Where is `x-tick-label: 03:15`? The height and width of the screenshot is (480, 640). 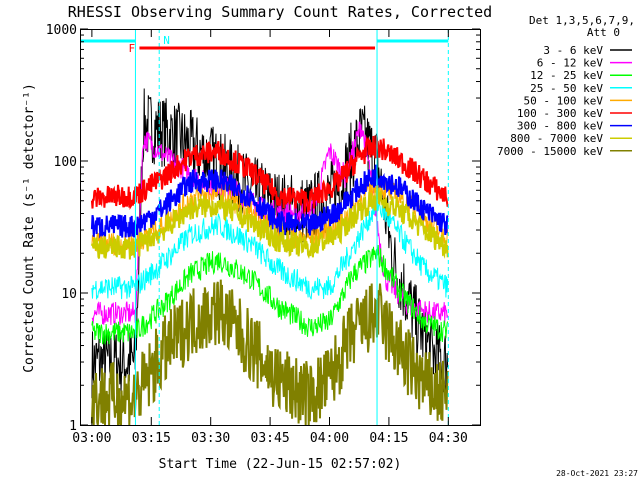 x-tick-label: 03:15 is located at coordinates (151, 438).